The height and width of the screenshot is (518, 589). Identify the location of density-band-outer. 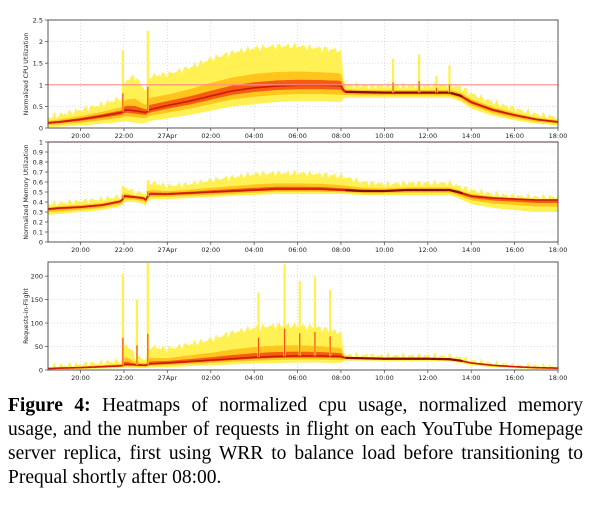
(303, 192).